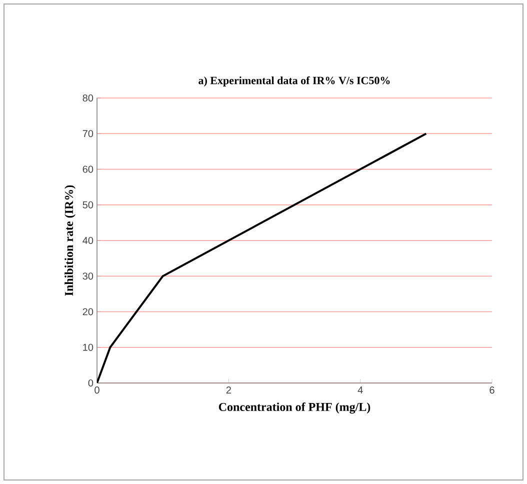 Image resolution: width=527 pixels, height=484 pixels. I want to click on chart-title: a) Experimental data of IR% V/s IC50%, so click(294, 81).